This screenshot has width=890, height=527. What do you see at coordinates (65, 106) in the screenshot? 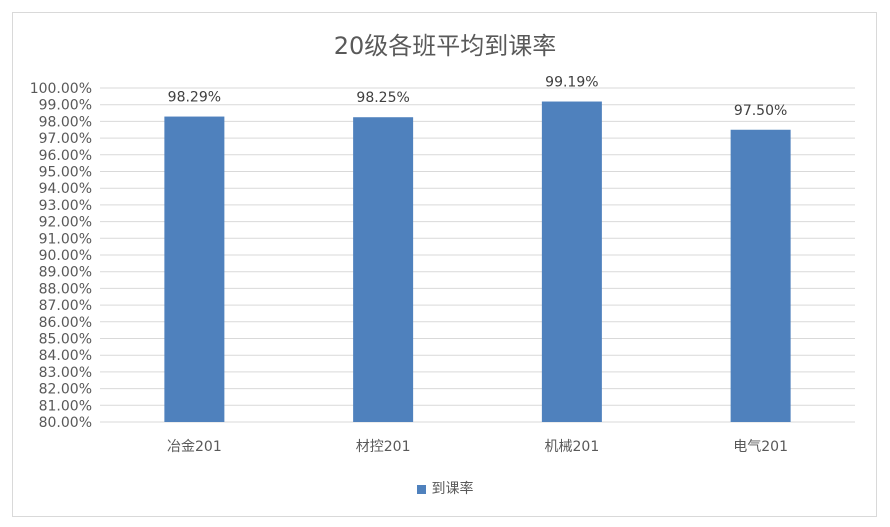
I see `y-tick-label: 99.00%` at bounding box center [65, 106].